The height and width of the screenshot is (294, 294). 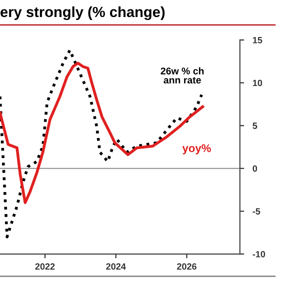 I want to click on series-label: yoy%, so click(x=196, y=149).